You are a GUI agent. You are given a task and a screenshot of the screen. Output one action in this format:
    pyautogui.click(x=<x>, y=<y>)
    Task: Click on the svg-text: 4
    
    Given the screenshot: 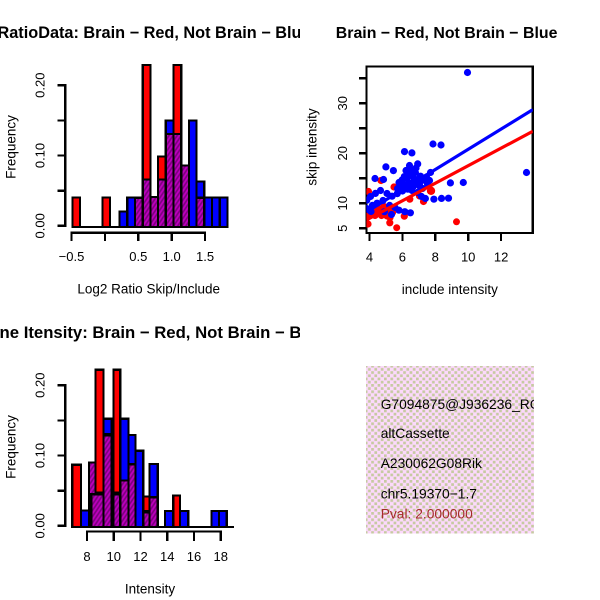 What is the action you would take?
    pyautogui.click(x=369, y=257)
    